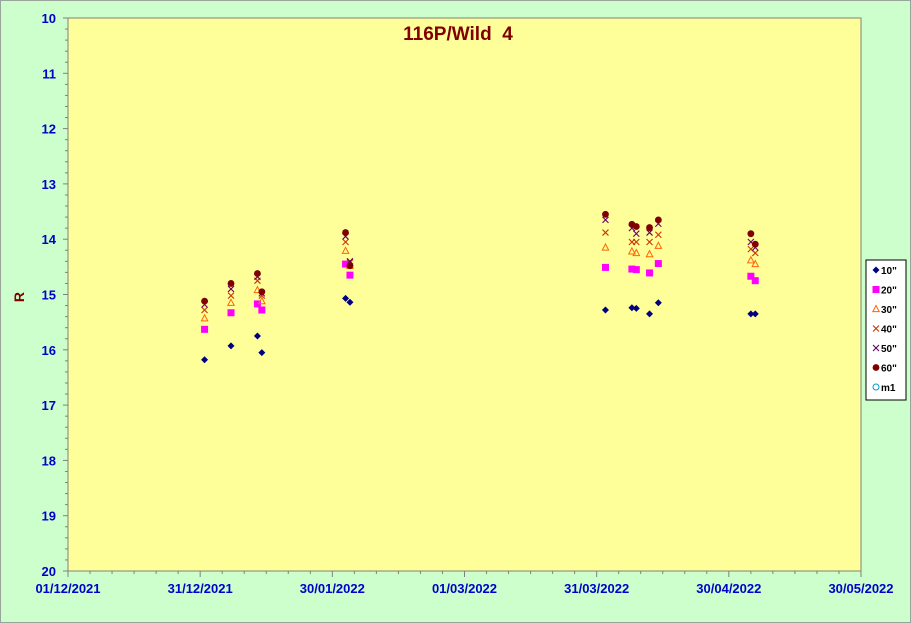 This screenshot has width=911, height=623. I want to click on x-tick-label: 30/05/2022, so click(860, 588).